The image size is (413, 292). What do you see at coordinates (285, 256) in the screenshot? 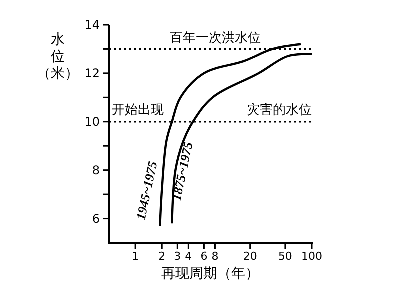
I see `x-tick-label: 50` at bounding box center [285, 256].